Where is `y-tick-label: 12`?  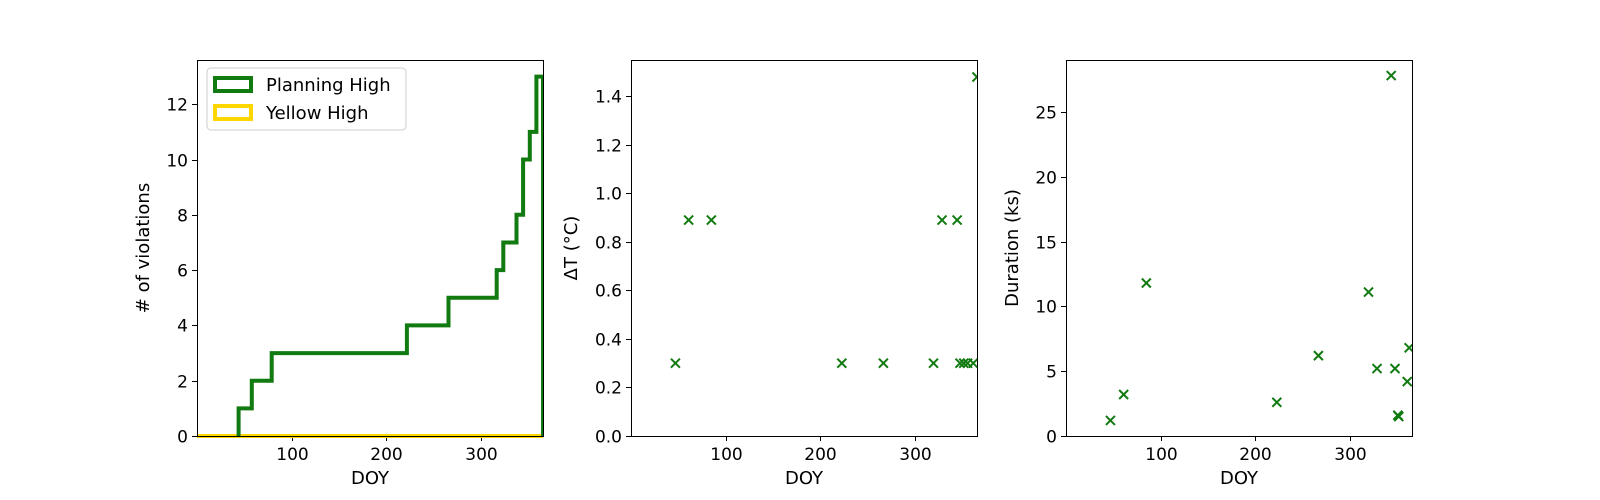 y-tick-label: 12 is located at coordinates (177, 106).